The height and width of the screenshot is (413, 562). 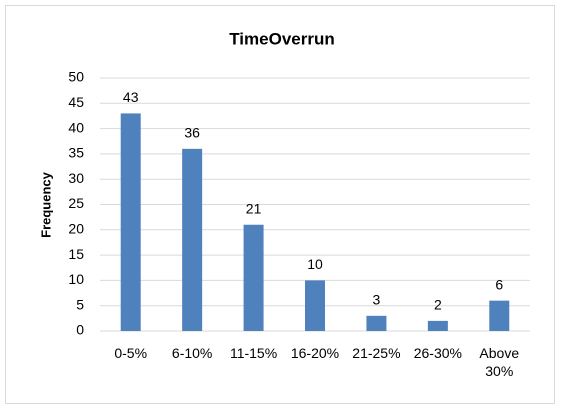 I want to click on x-tick-label: 11-15%, so click(x=253, y=353).